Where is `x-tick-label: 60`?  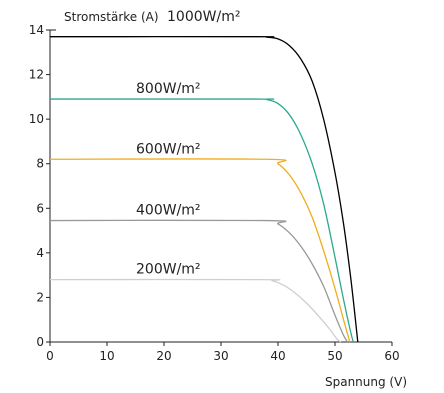 x-tick-label: 60 is located at coordinates (391, 356).